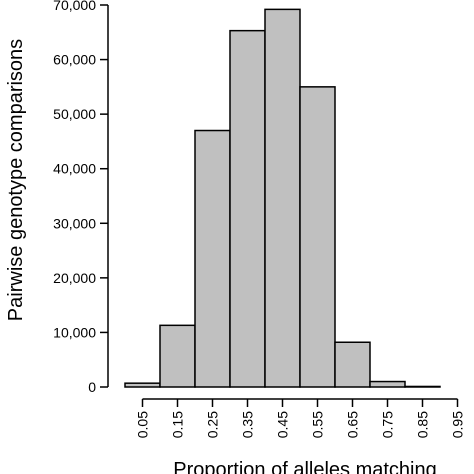 Image resolution: width=474 pixels, height=474 pixels. Describe the element at coordinates (388, 424) in the screenshot. I see `x-tick-label: 0.75` at that location.